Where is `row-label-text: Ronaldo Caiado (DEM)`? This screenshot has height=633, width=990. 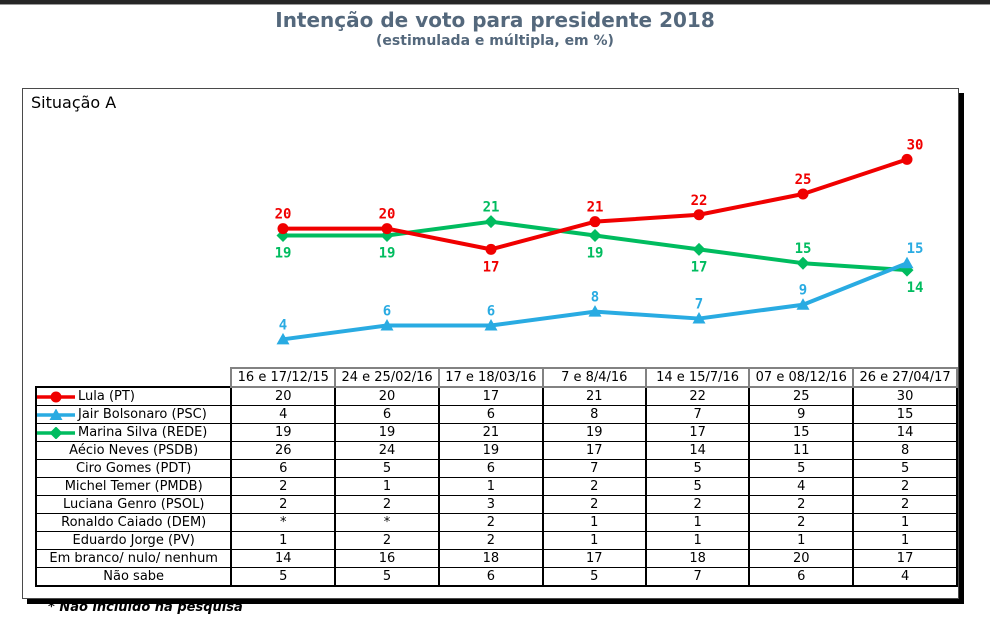 row-label-text: Ronaldo Caiado (DEM) is located at coordinates (134, 522).